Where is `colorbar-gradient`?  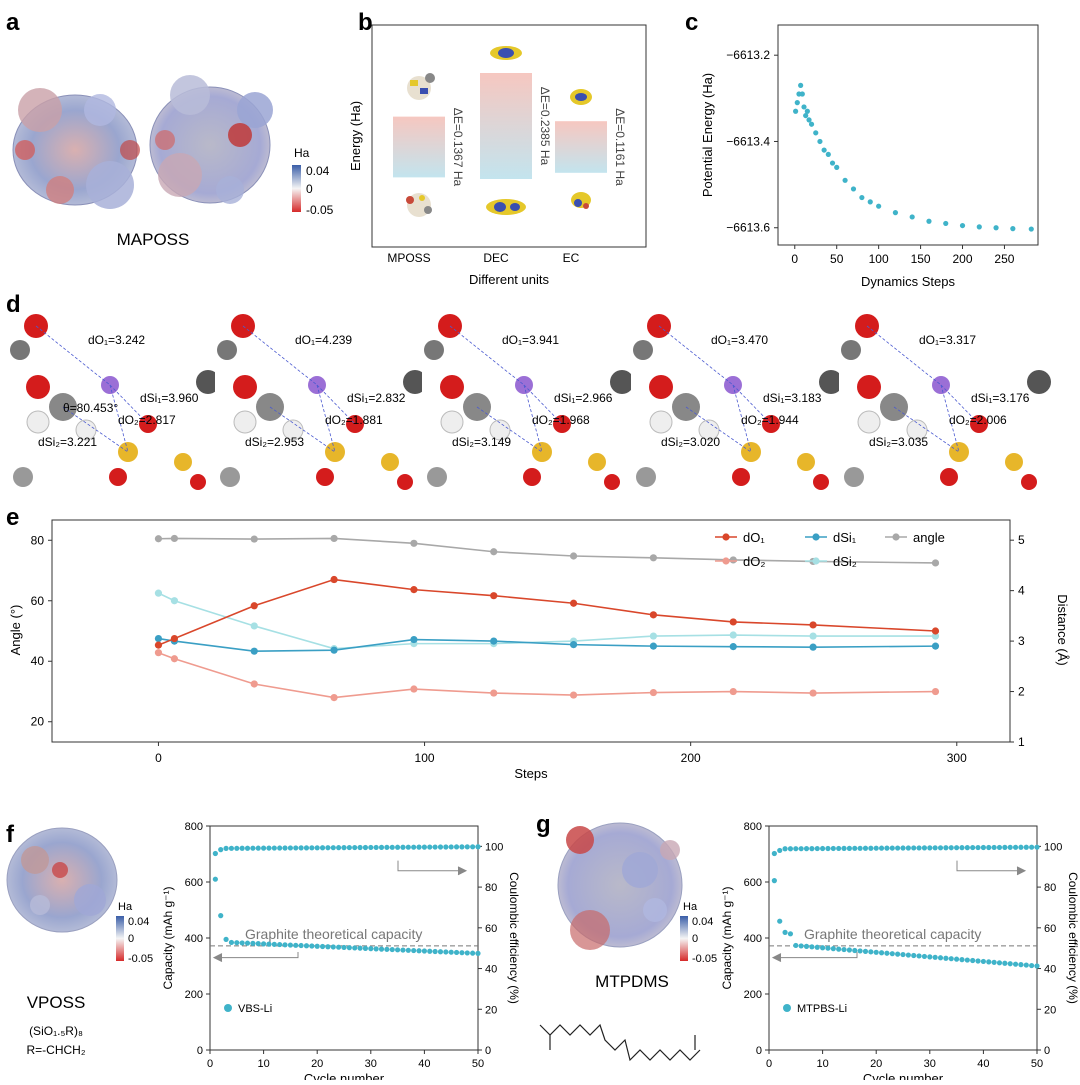 colorbar-gradient is located at coordinates (296, 188).